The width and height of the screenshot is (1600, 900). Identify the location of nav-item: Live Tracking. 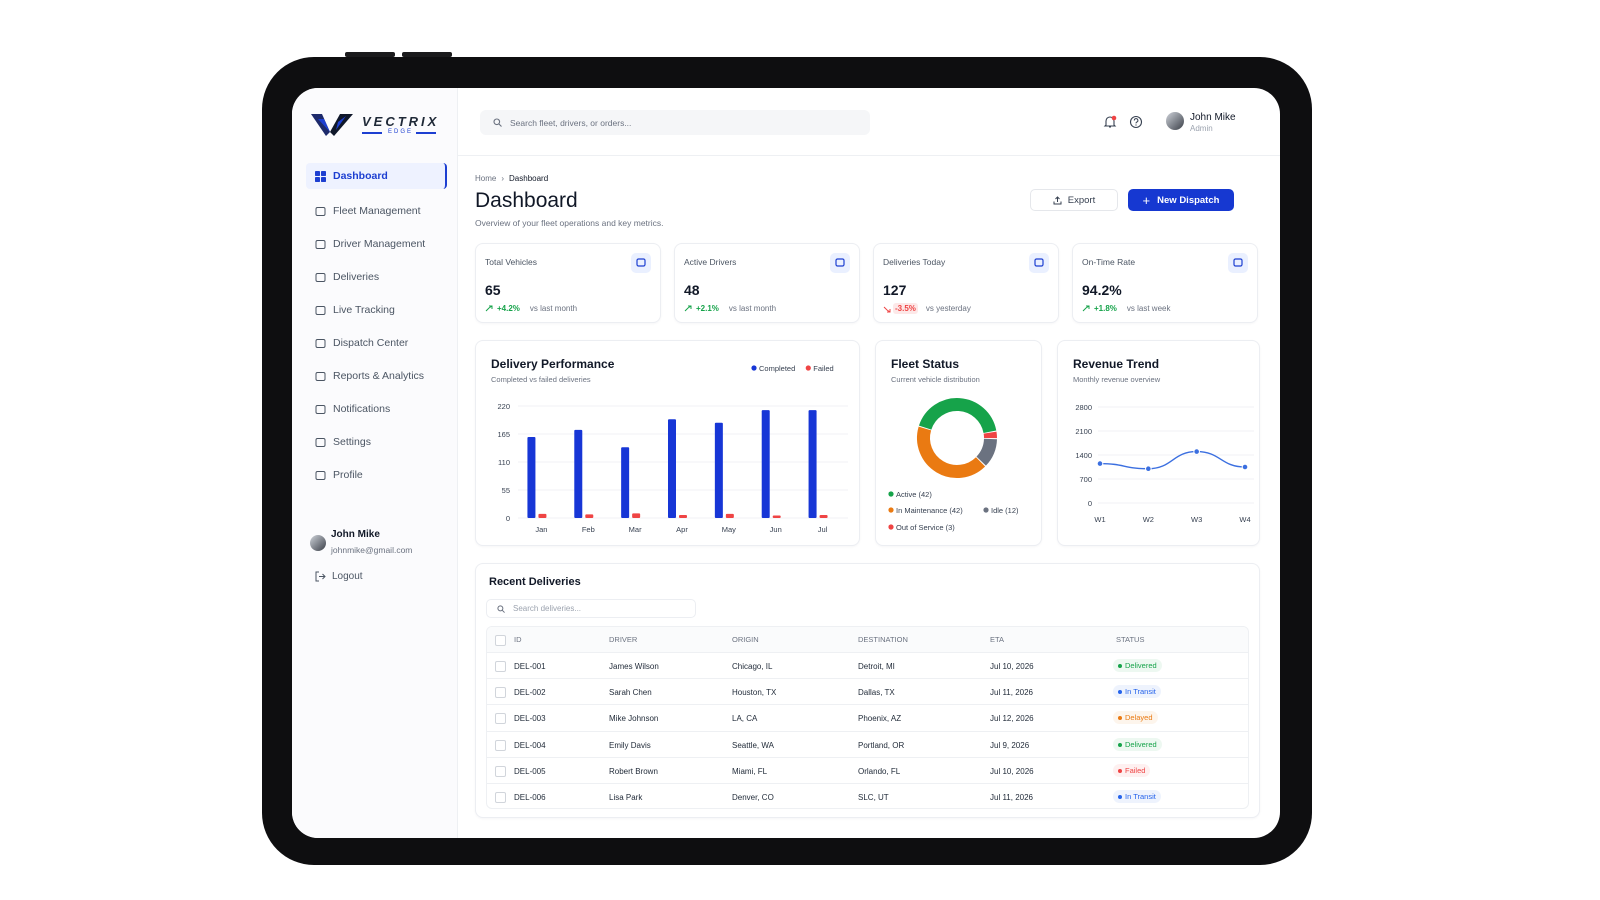
(376, 310).